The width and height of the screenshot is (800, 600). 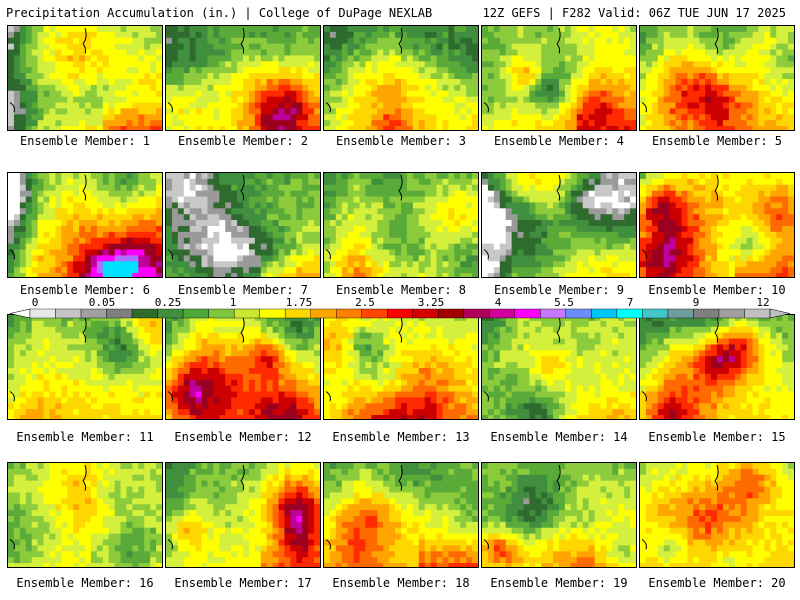 I want to click on colorbar-label: 5.5, so click(x=564, y=302).